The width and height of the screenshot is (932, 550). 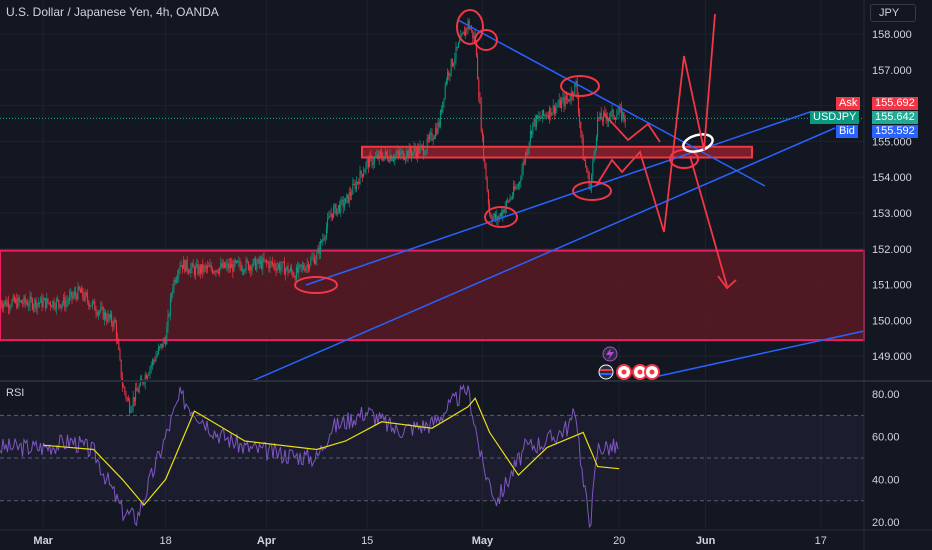 I want to click on ascending-trendline-bottom, so click(x=757, y=354).